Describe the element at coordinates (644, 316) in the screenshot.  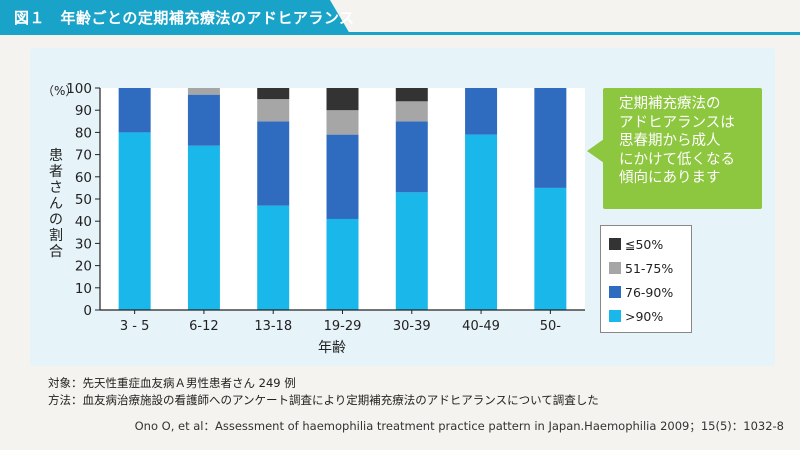
I see `legend-label: >90%` at that location.